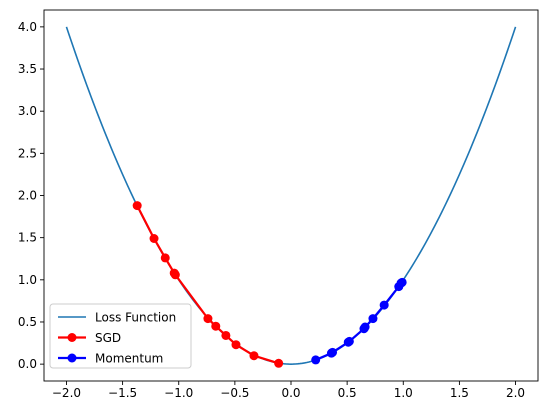 Image resolution: width=547 pixels, height=413 pixels. Describe the element at coordinates (27, 69) in the screenshot. I see `y-tick-label: 3.5` at that location.